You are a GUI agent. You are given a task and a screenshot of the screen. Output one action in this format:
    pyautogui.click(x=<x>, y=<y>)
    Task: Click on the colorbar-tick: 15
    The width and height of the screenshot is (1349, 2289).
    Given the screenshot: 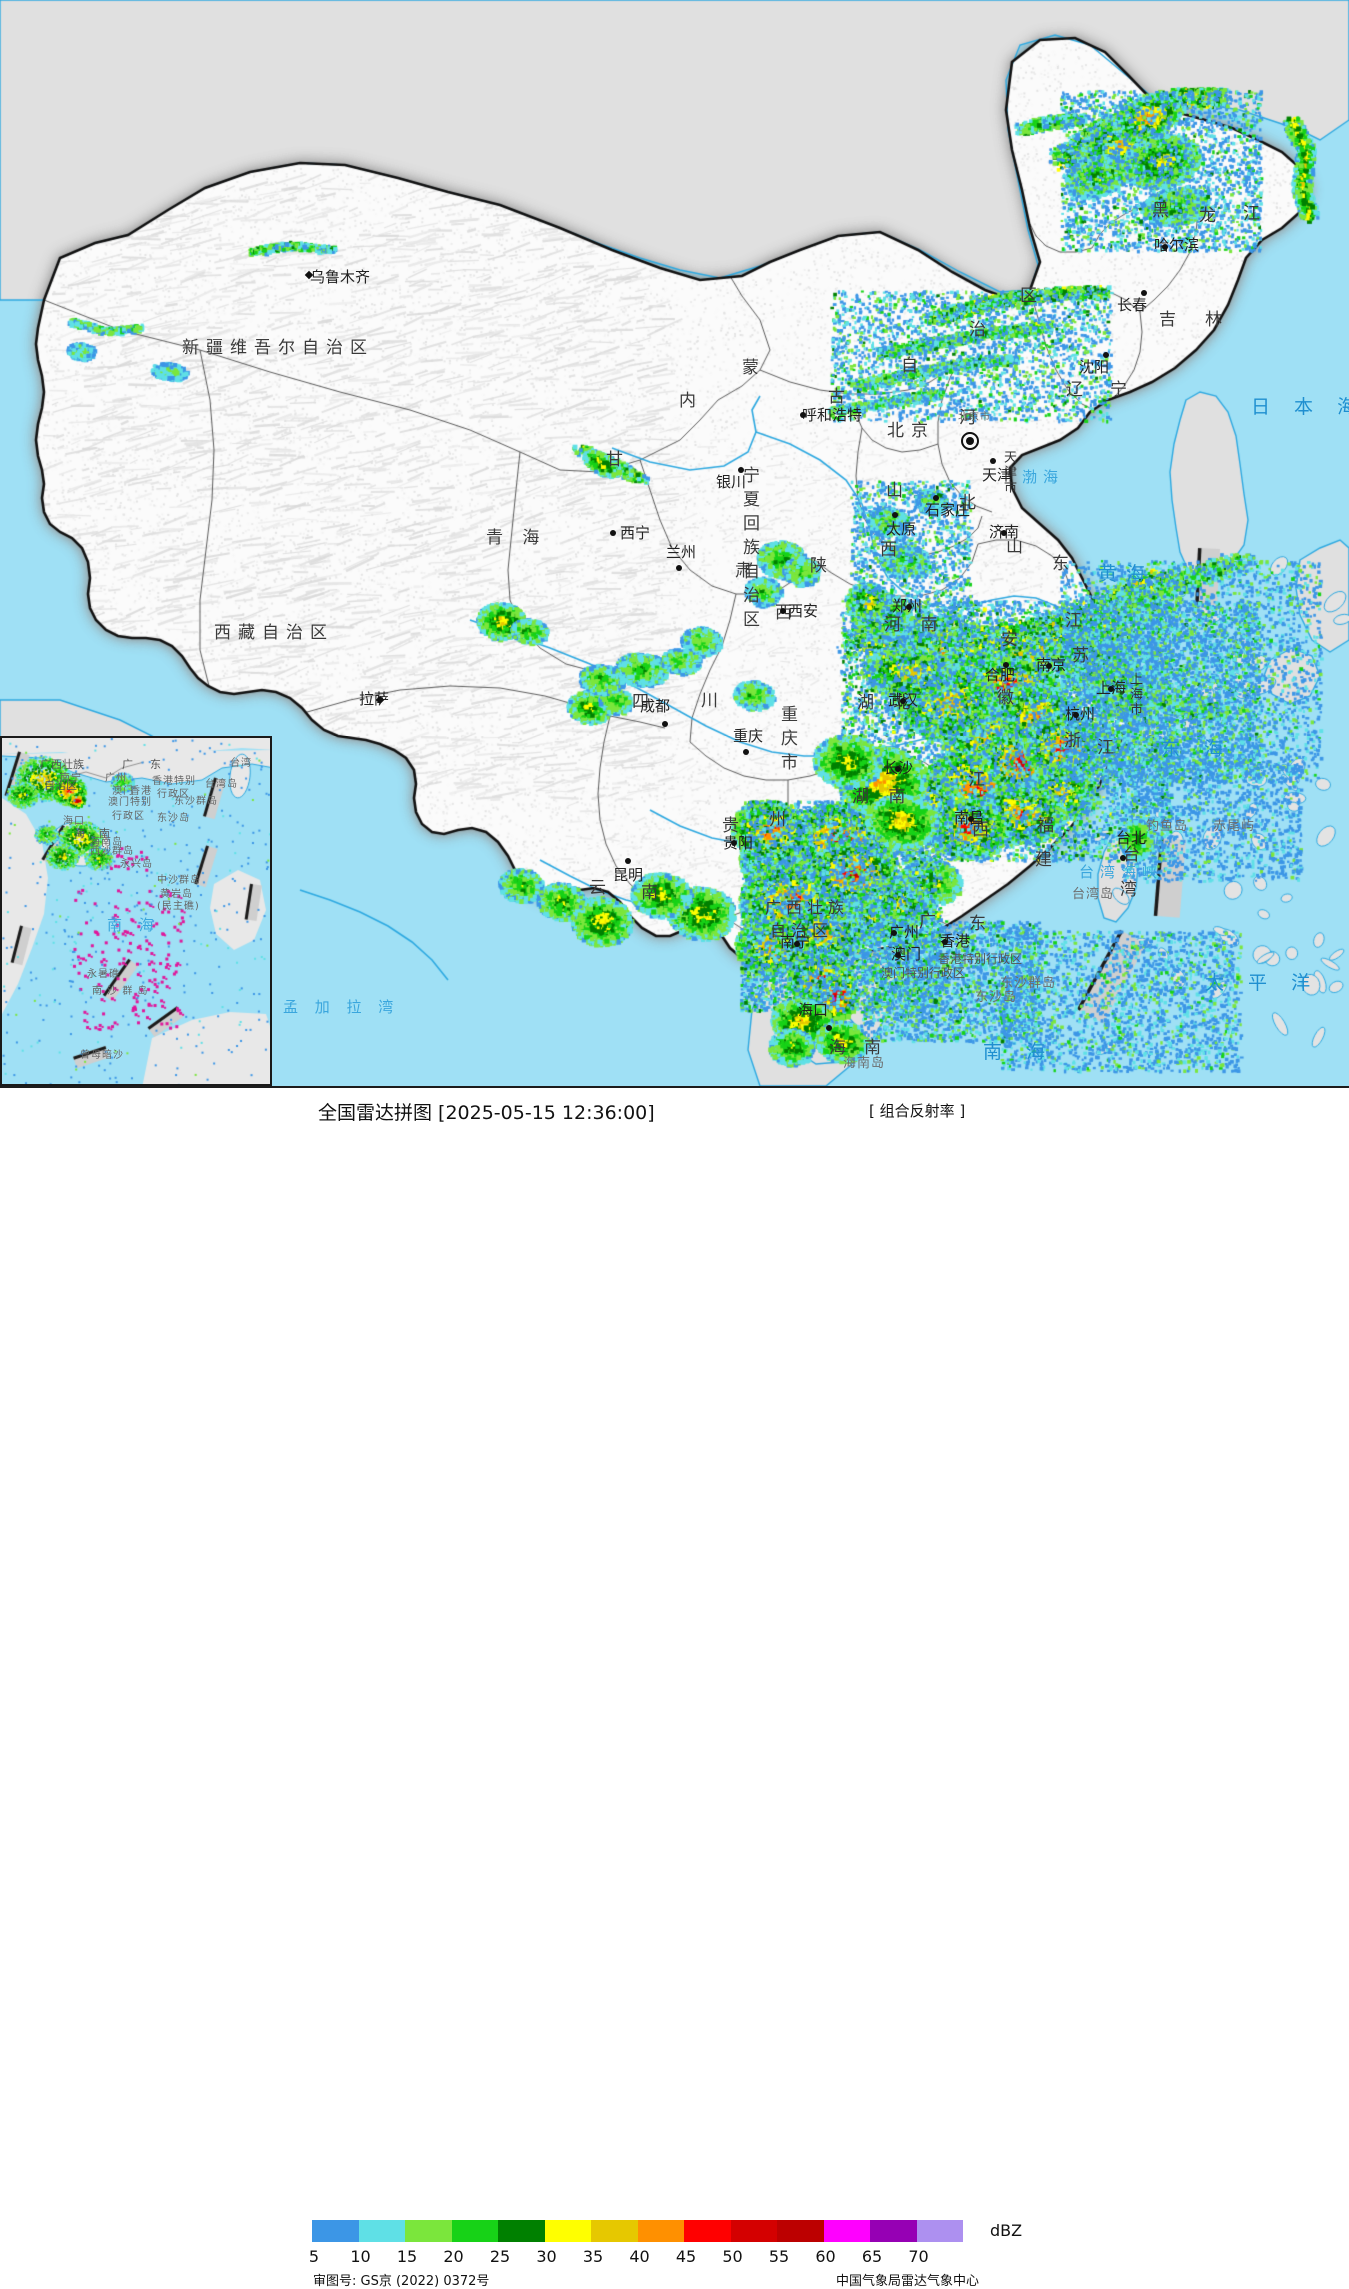 What is the action you would take?
    pyautogui.click(x=407, y=2256)
    